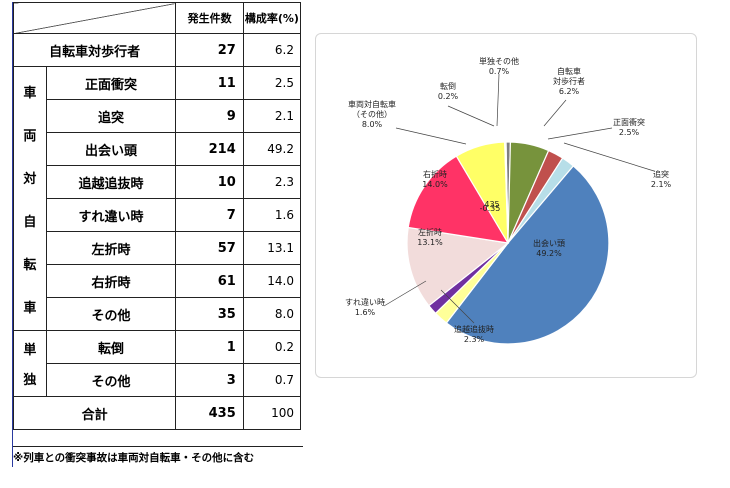 This screenshot has height=488, width=730. I want to click on group-label-char: 自, so click(30, 222).